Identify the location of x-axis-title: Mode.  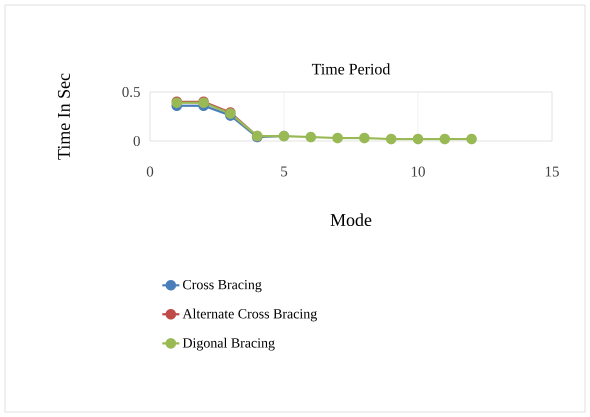
(351, 219).